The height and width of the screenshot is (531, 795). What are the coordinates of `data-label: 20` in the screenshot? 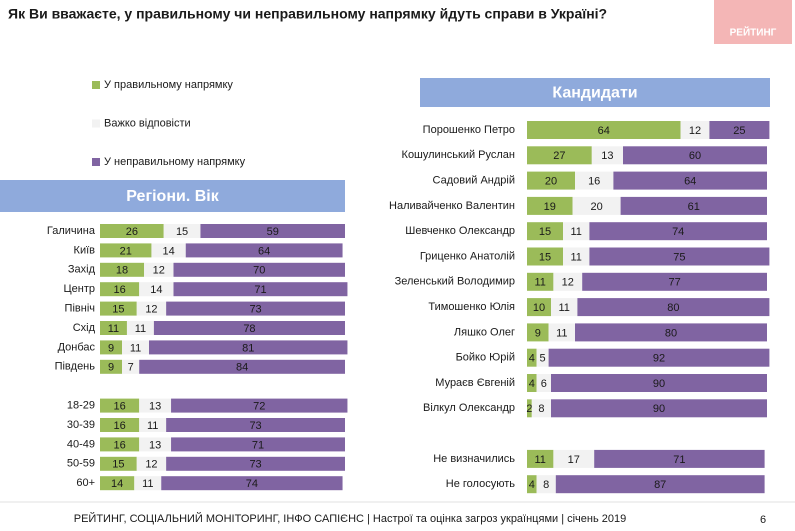 It's located at (551, 182).